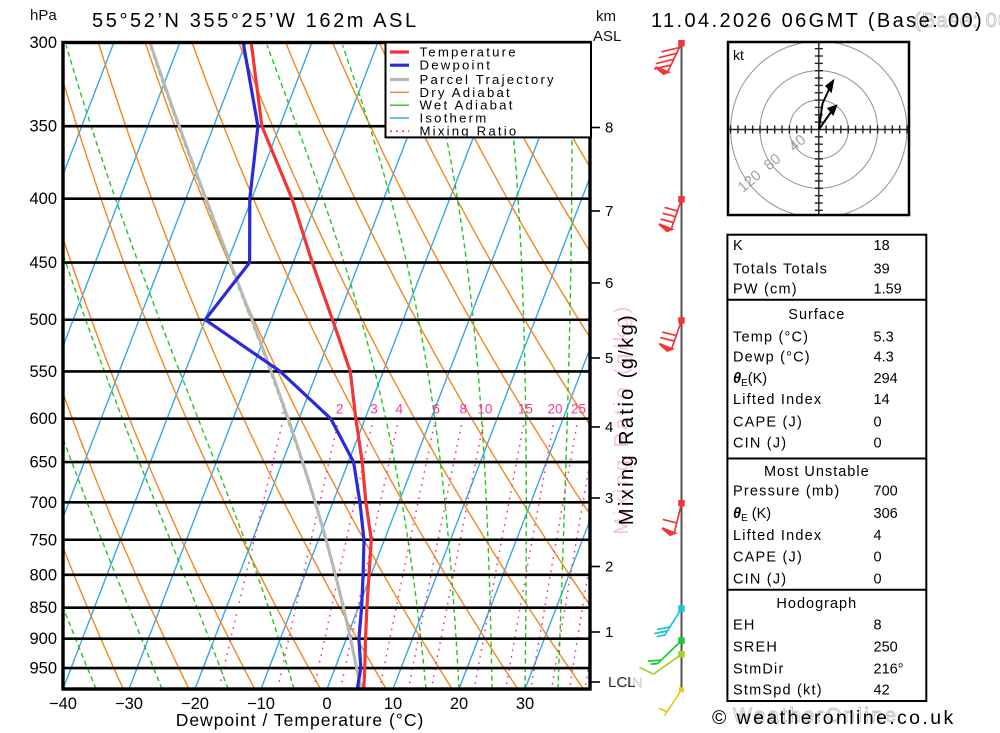 This screenshot has height=733, width=1000. What do you see at coordinates (300, 720) in the screenshot?
I see `svg-text: Dewpoint / Temperature (°C)` at bounding box center [300, 720].